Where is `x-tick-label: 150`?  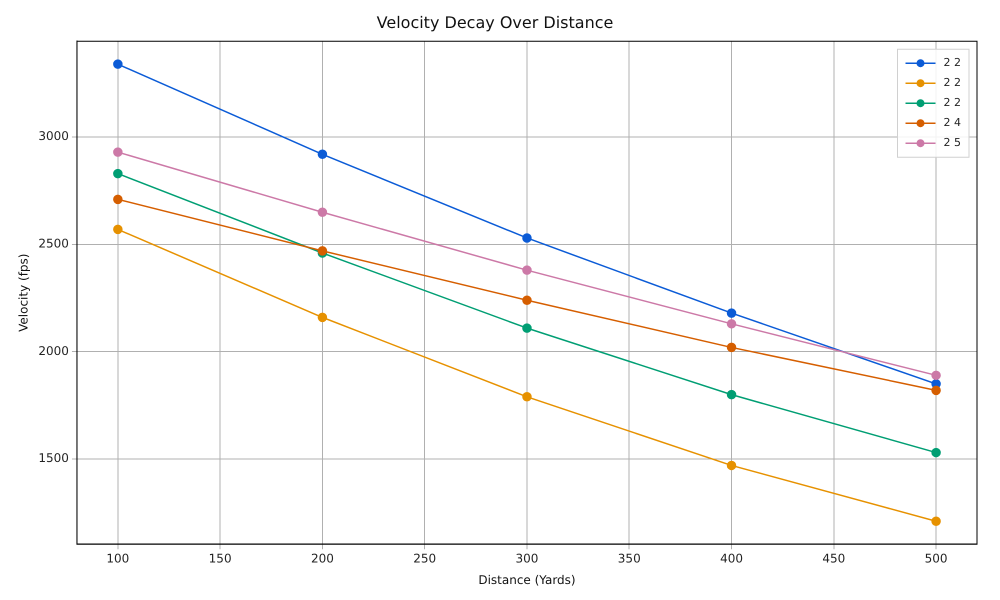
x-tick-label: 150 is located at coordinates (220, 559).